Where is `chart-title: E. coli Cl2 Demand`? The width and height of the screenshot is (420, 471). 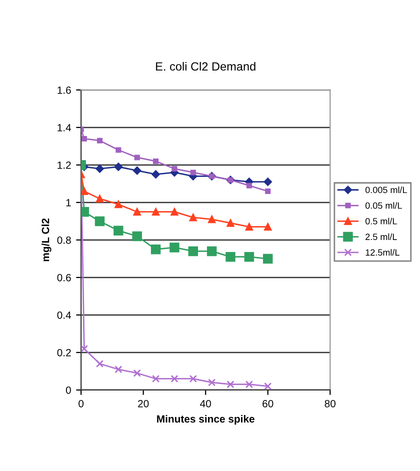
chart-title: E. coli Cl2 Demand is located at coordinates (206, 66).